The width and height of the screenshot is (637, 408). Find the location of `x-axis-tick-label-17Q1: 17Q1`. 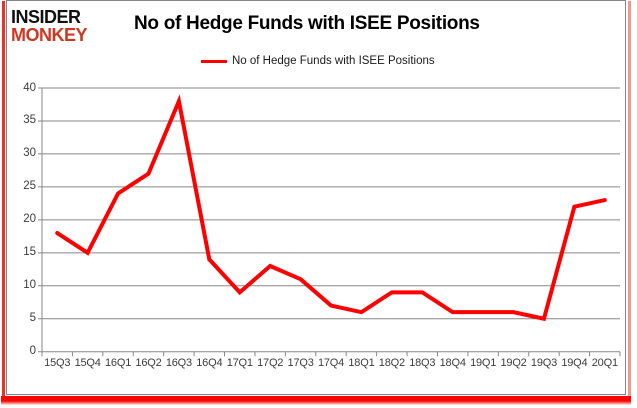

x-axis-tick-label-17Q1: 17Q1 is located at coordinates (239, 363).